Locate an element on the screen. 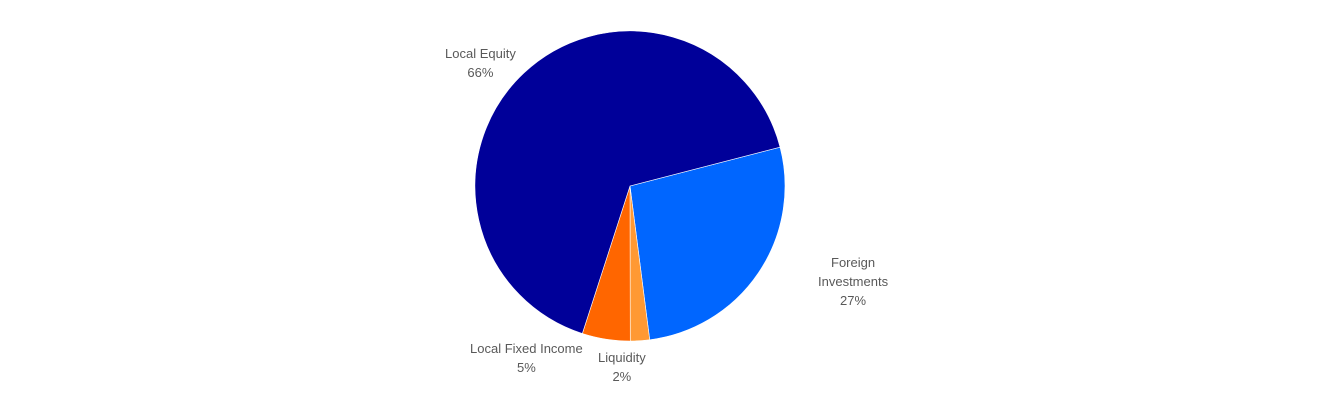  label-local-equity-value: 66% is located at coordinates (480, 72).